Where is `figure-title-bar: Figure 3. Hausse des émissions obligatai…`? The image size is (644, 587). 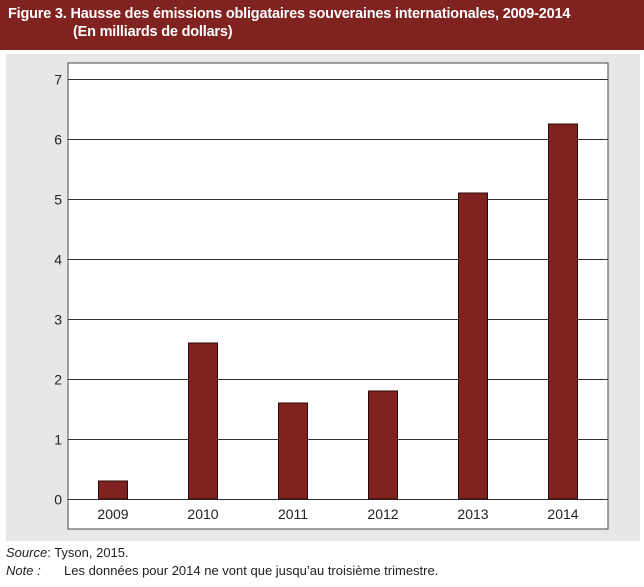 figure-title-bar: Figure 3. Hausse des émissions obligatai… is located at coordinates (322, 25).